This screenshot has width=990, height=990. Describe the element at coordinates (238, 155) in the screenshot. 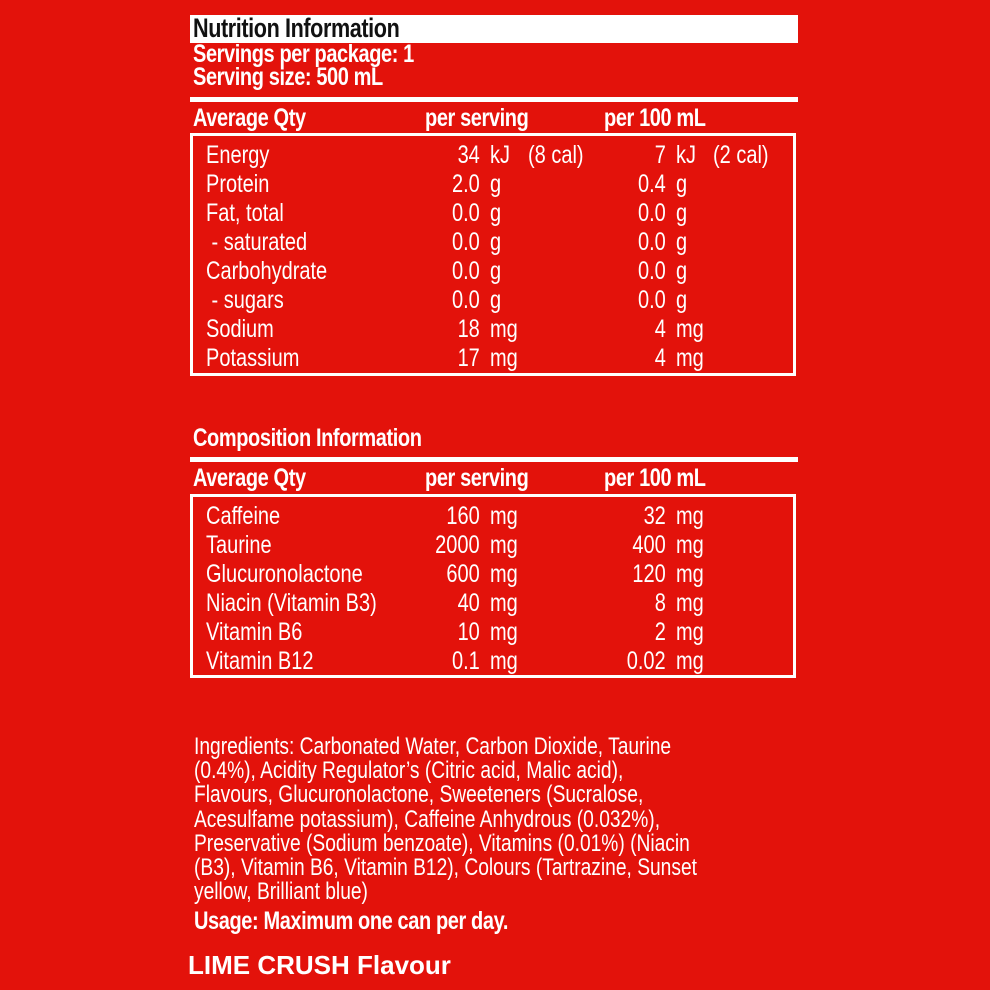

I see `row-label: Energy` at that location.